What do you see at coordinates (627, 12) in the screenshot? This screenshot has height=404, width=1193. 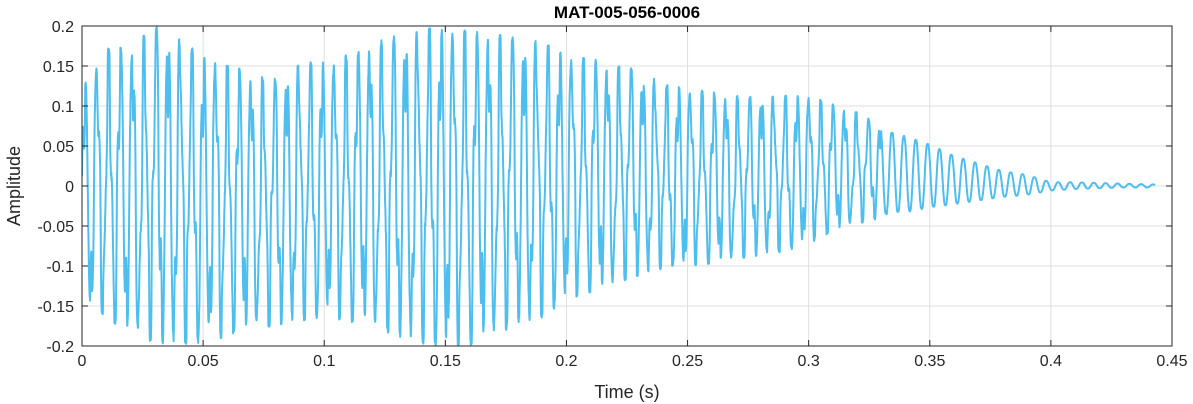 I see `chart-title: MAT-005-056-0006` at bounding box center [627, 12].